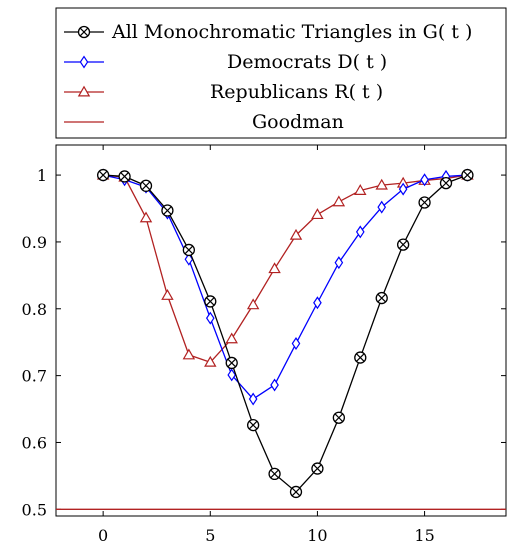 The width and height of the screenshot is (518, 550). I want to click on x-tick-label: 5, so click(210, 535).